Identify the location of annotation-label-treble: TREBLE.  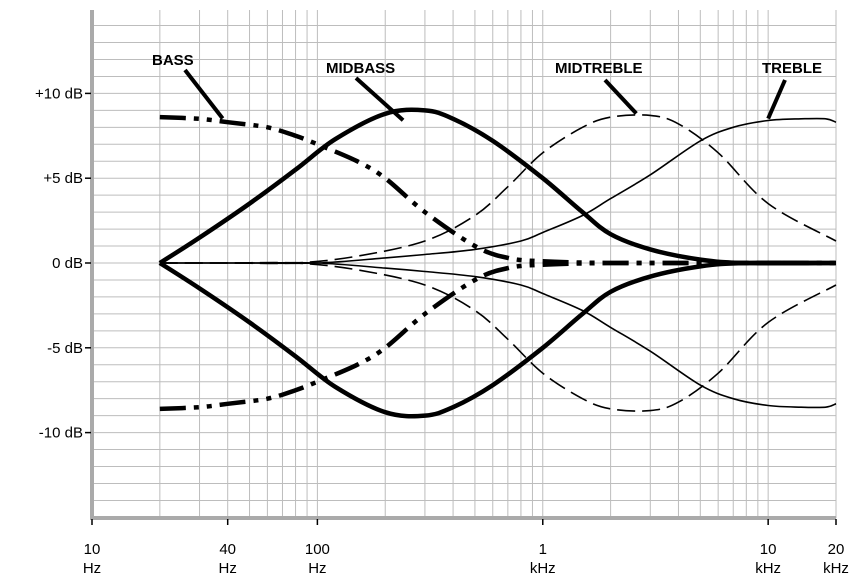
(792, 68).